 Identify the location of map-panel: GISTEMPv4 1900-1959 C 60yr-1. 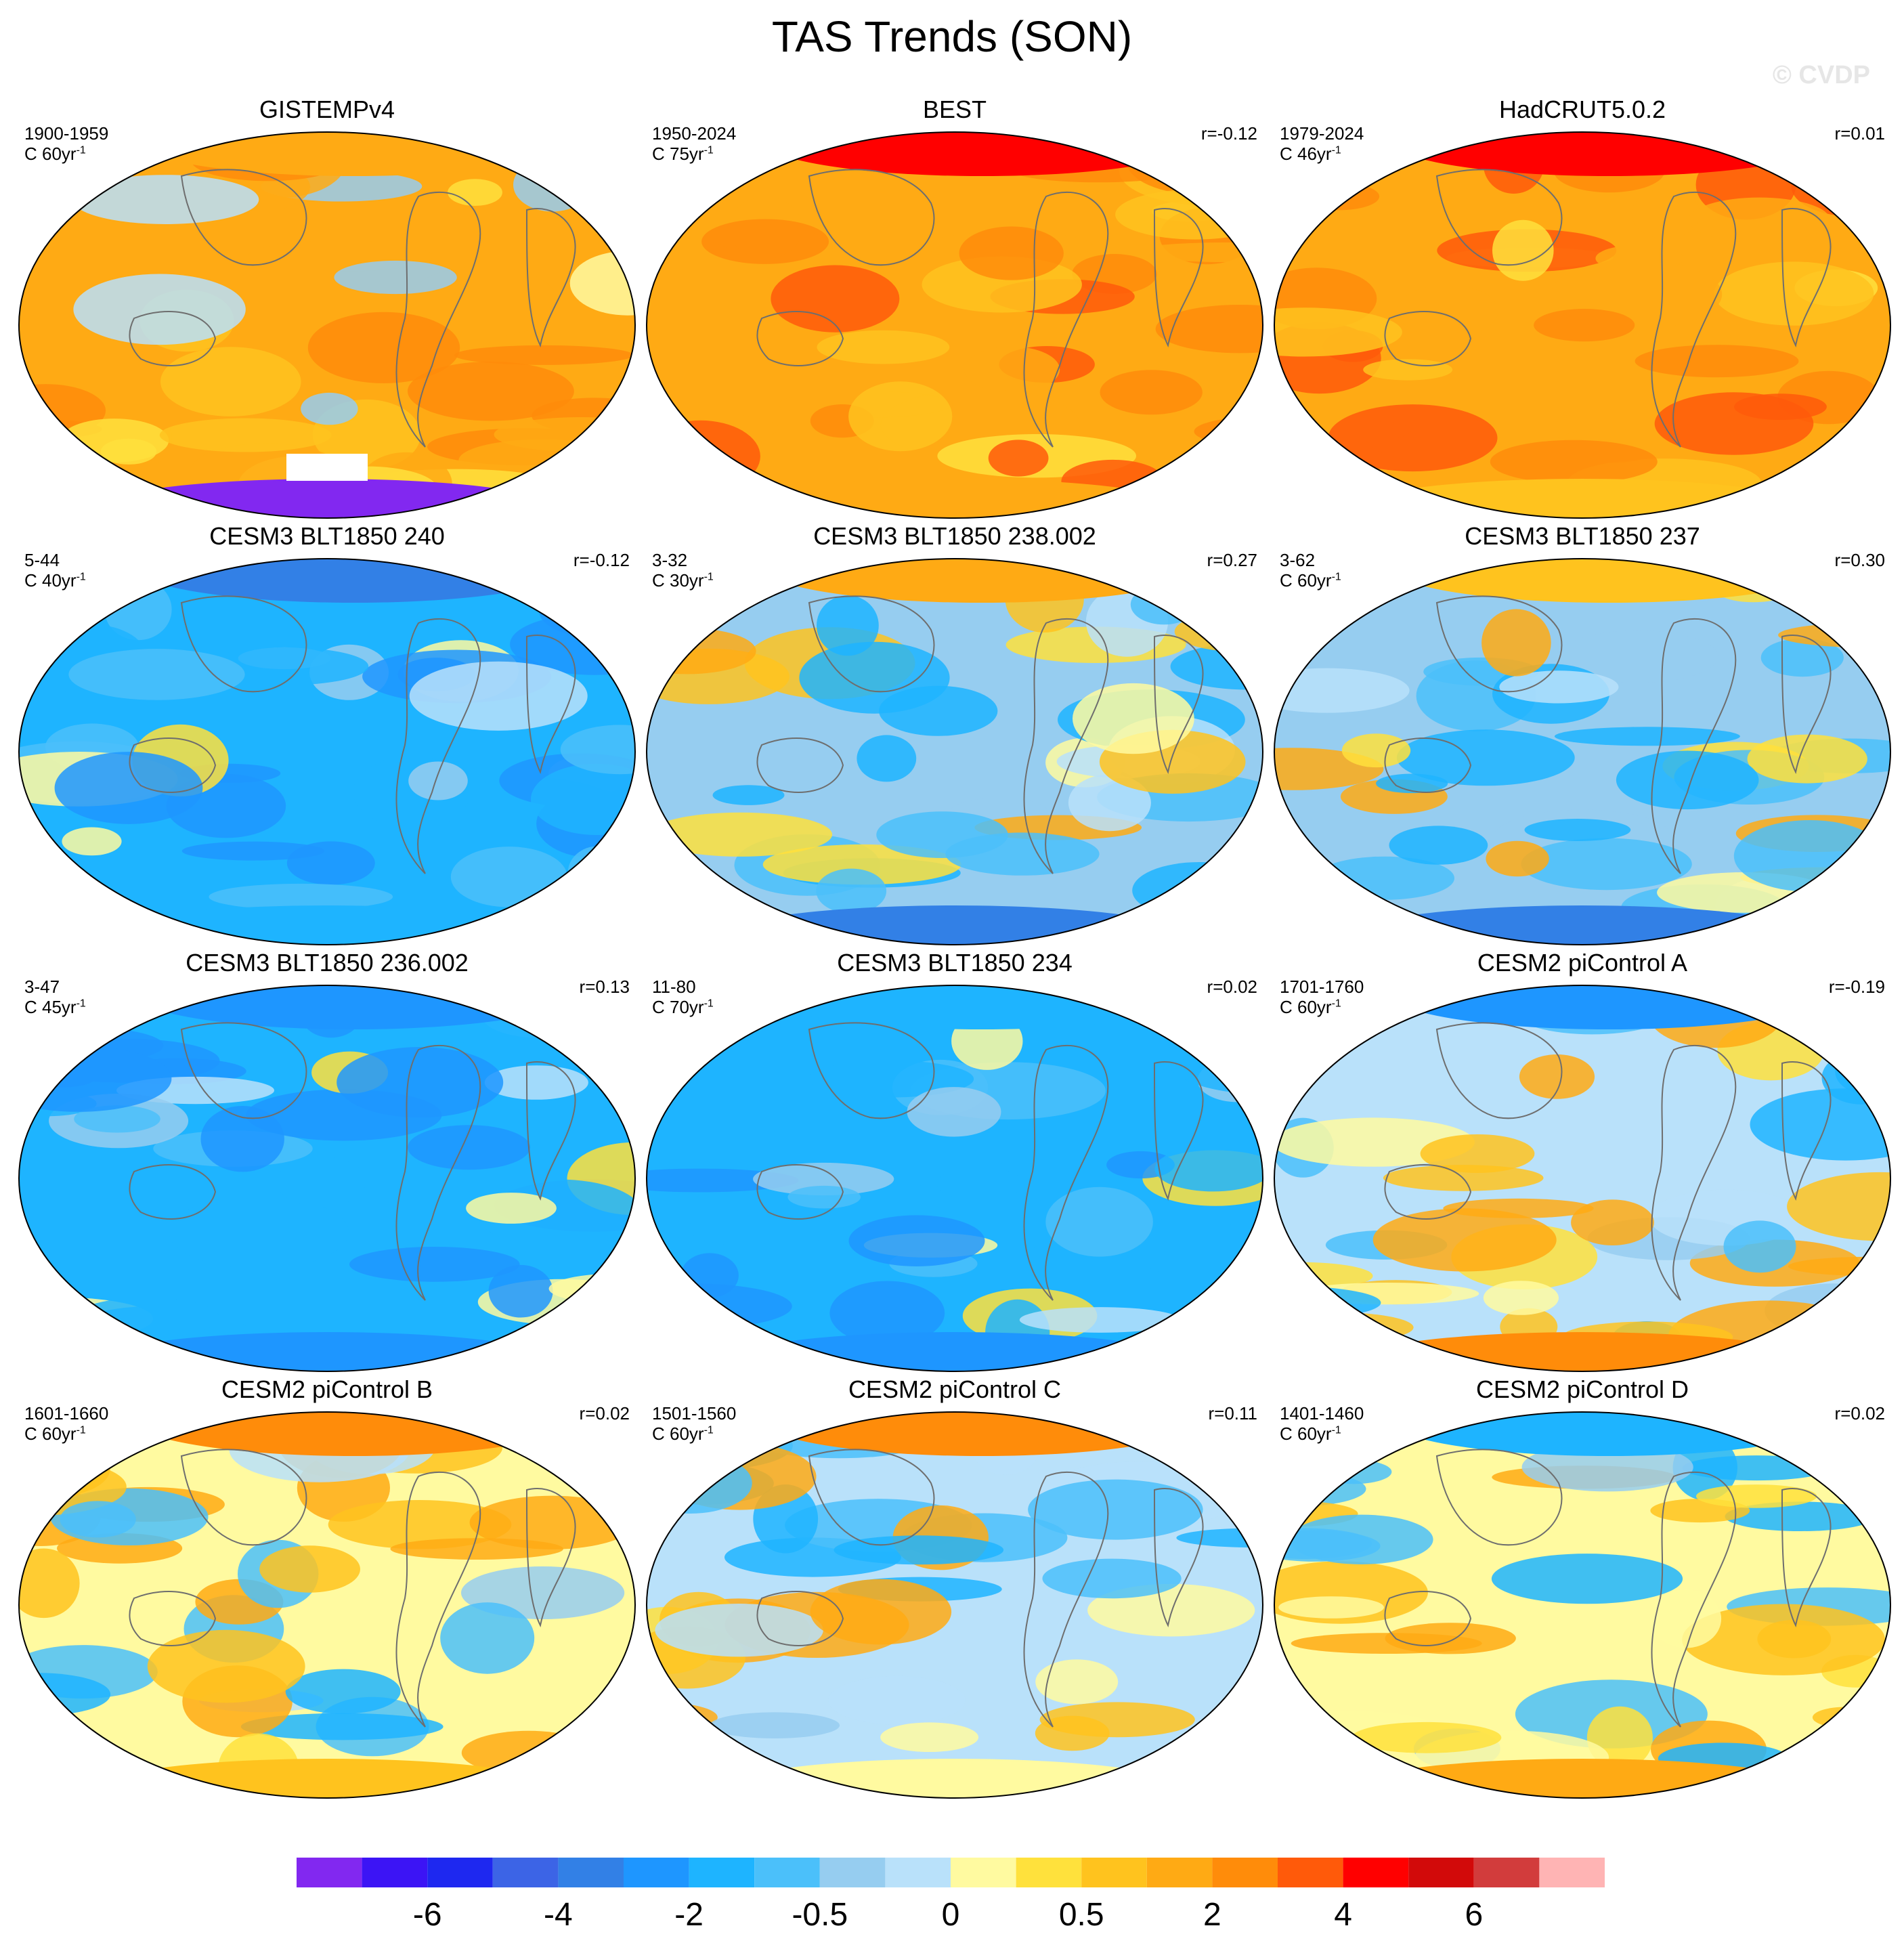
(327, 308).